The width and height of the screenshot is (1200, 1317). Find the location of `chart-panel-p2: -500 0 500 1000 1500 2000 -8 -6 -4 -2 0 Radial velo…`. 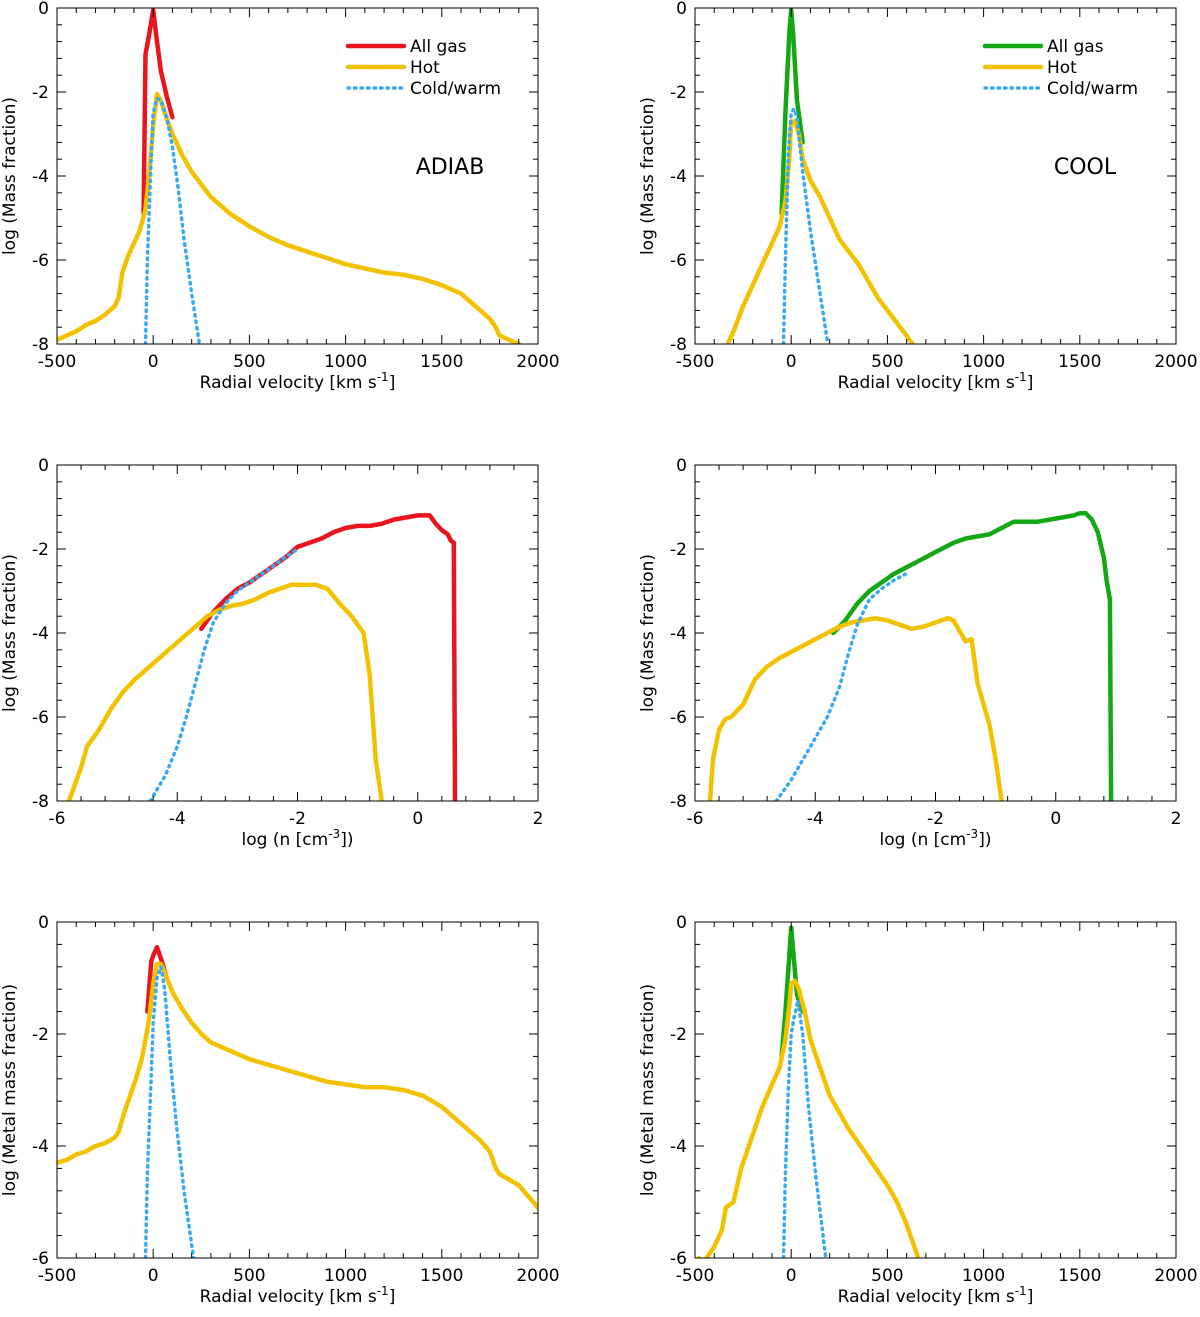

chart-panel-p2: -500 0 500 1000 1500 2000 -8 -6 -4 -2 0 Radial velo… is located at coordinates (918, 196).